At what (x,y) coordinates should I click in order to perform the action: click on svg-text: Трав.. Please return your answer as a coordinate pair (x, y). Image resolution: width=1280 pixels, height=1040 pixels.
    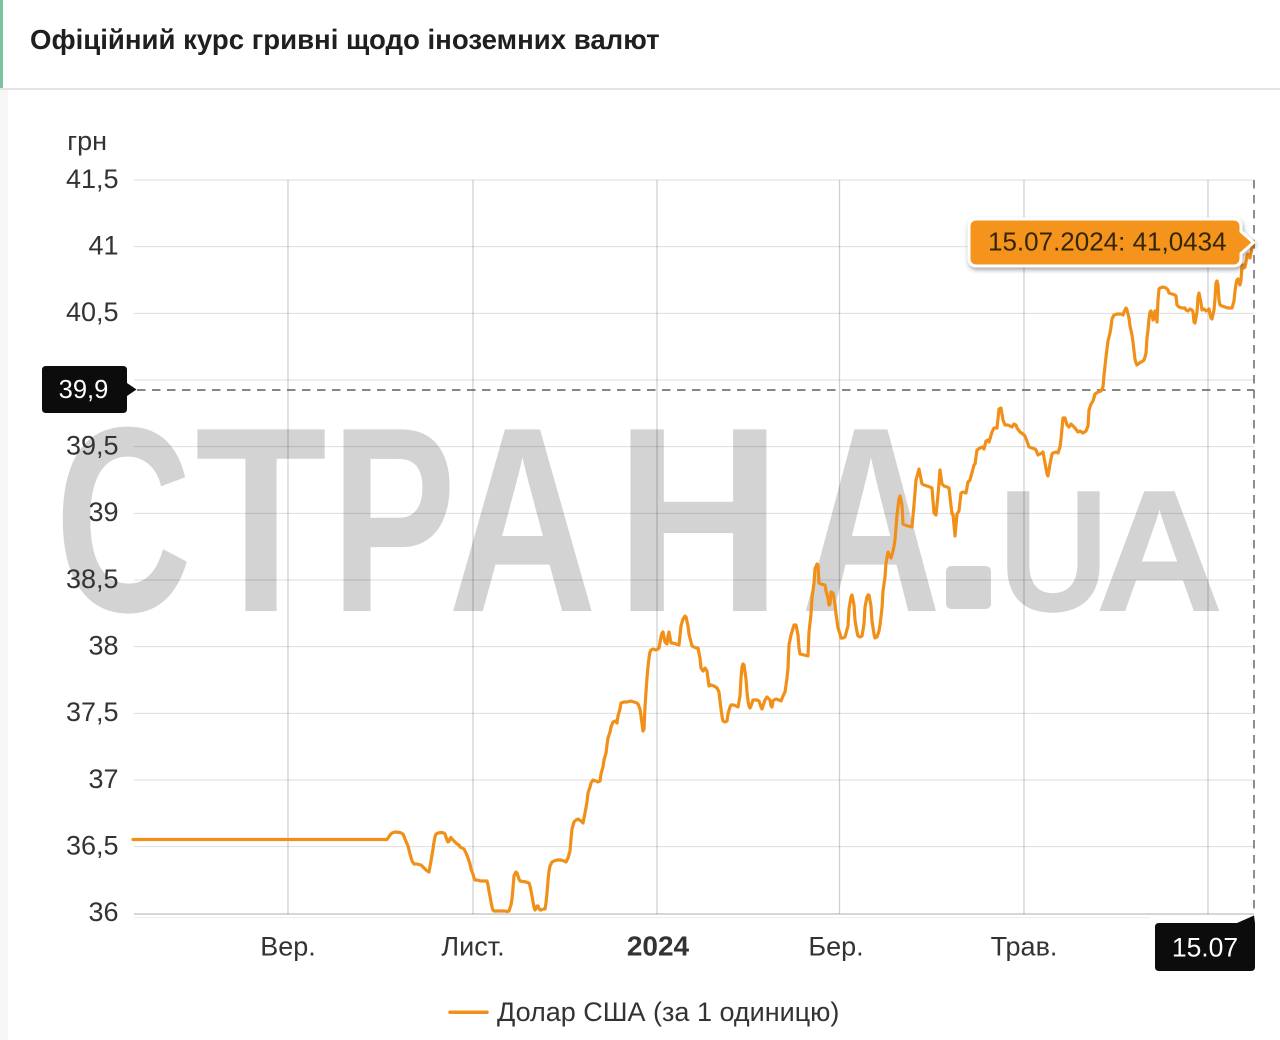
    Looking at the image, I should click on (1024, 947).